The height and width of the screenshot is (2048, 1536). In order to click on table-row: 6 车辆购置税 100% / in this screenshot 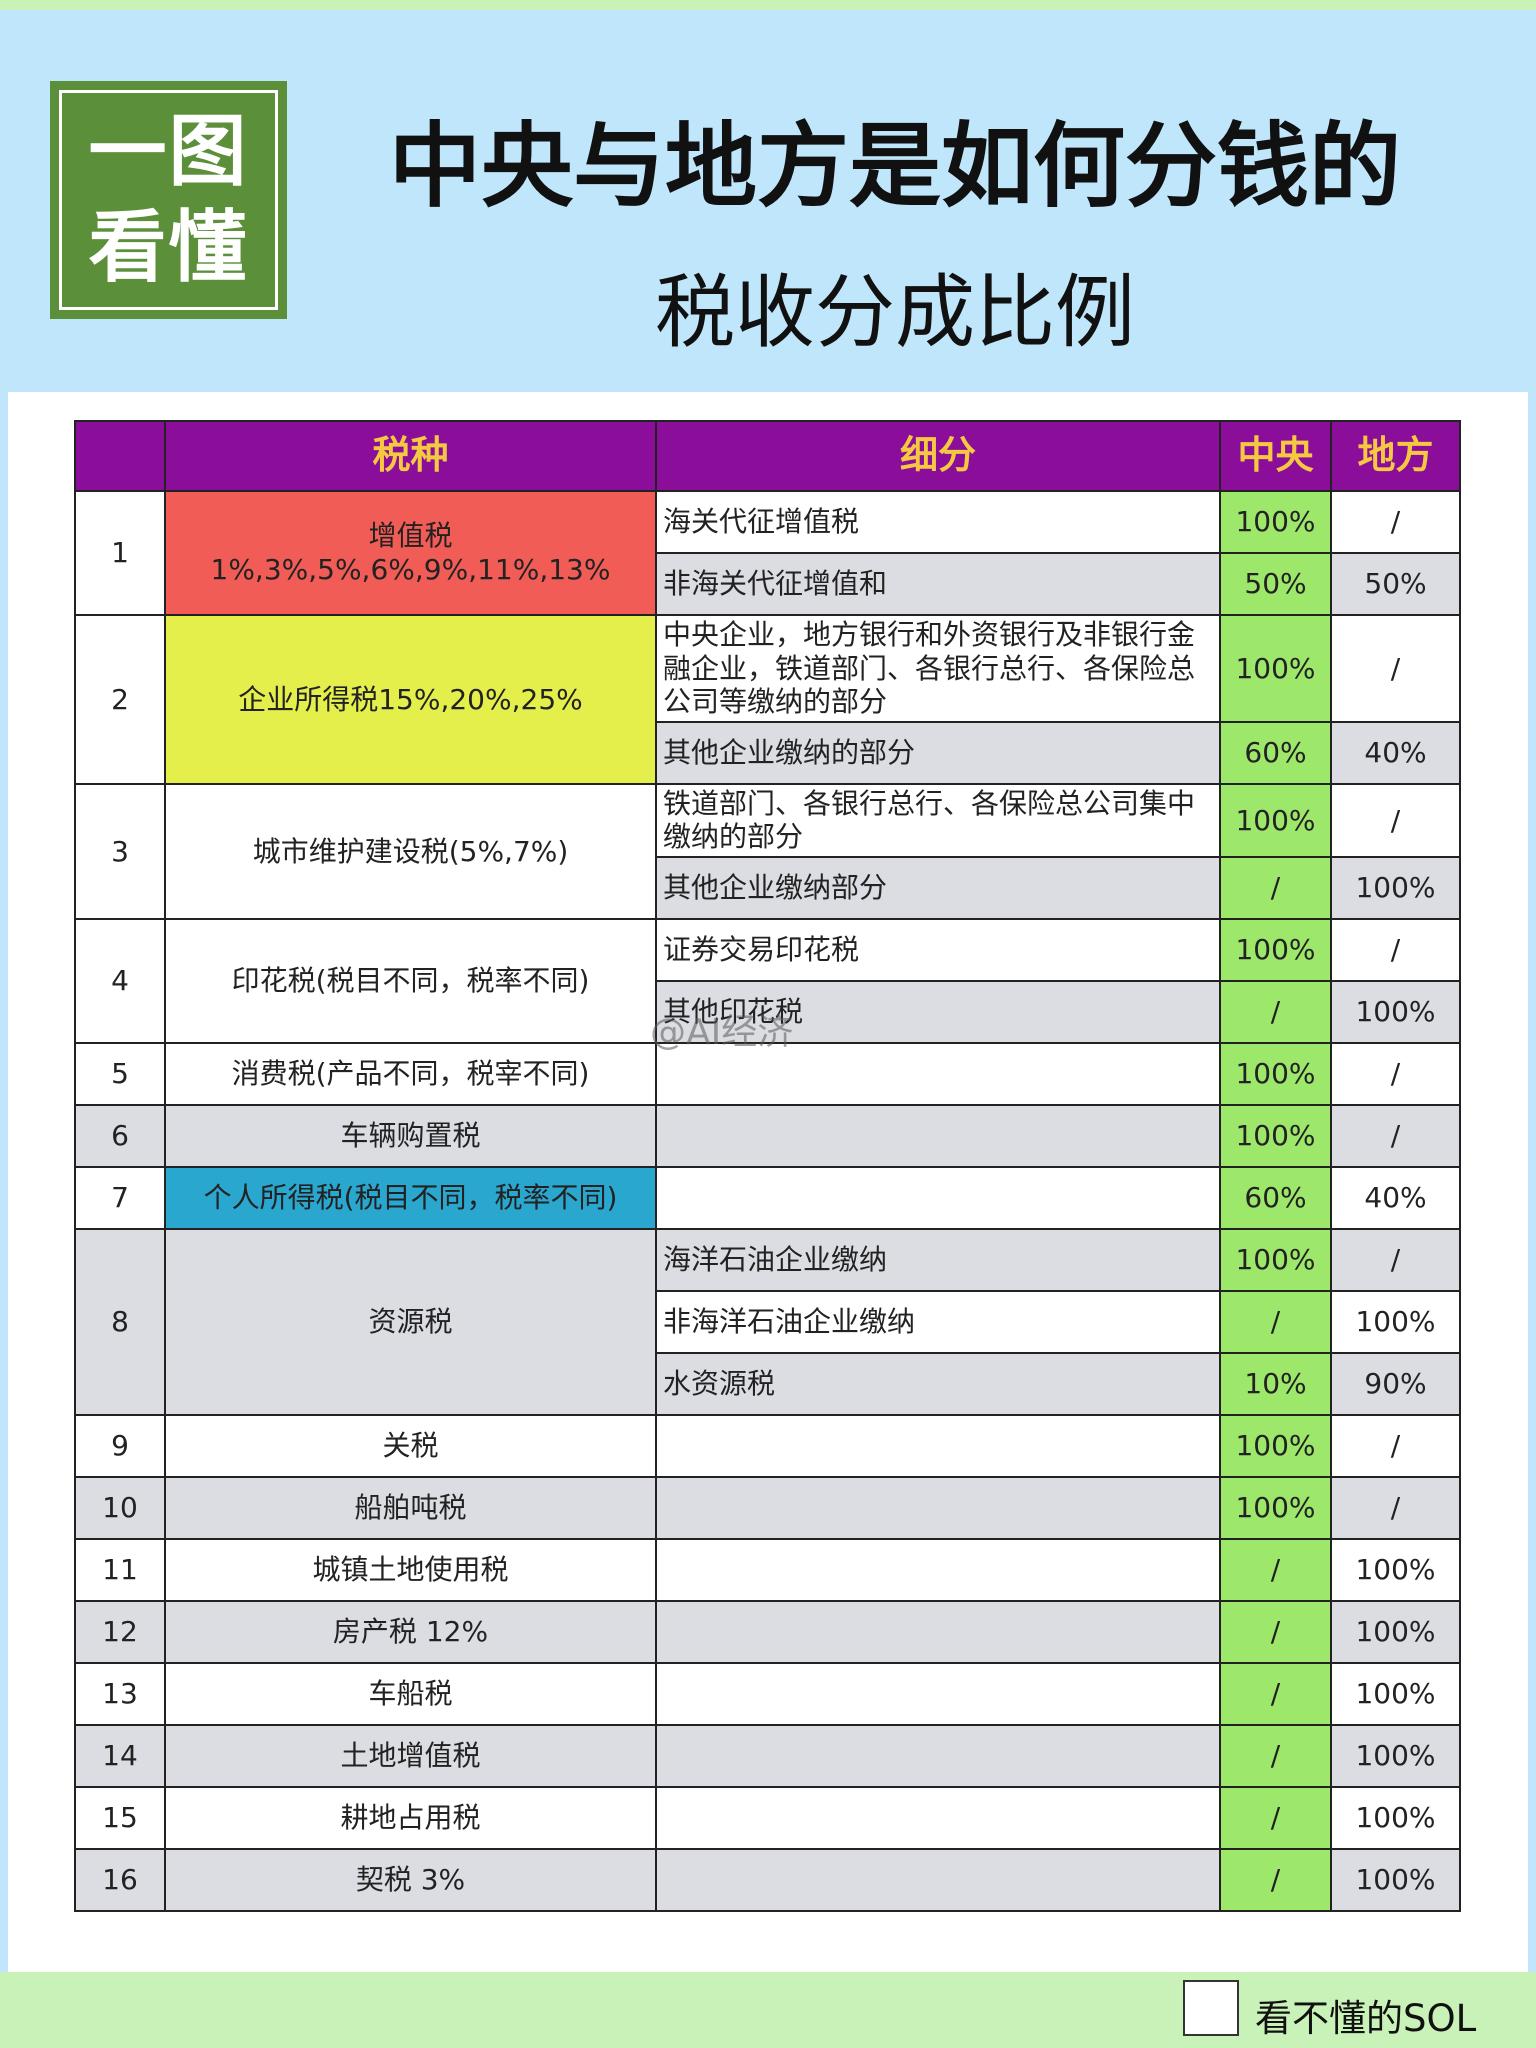, I will do `click(767, 1135)`.